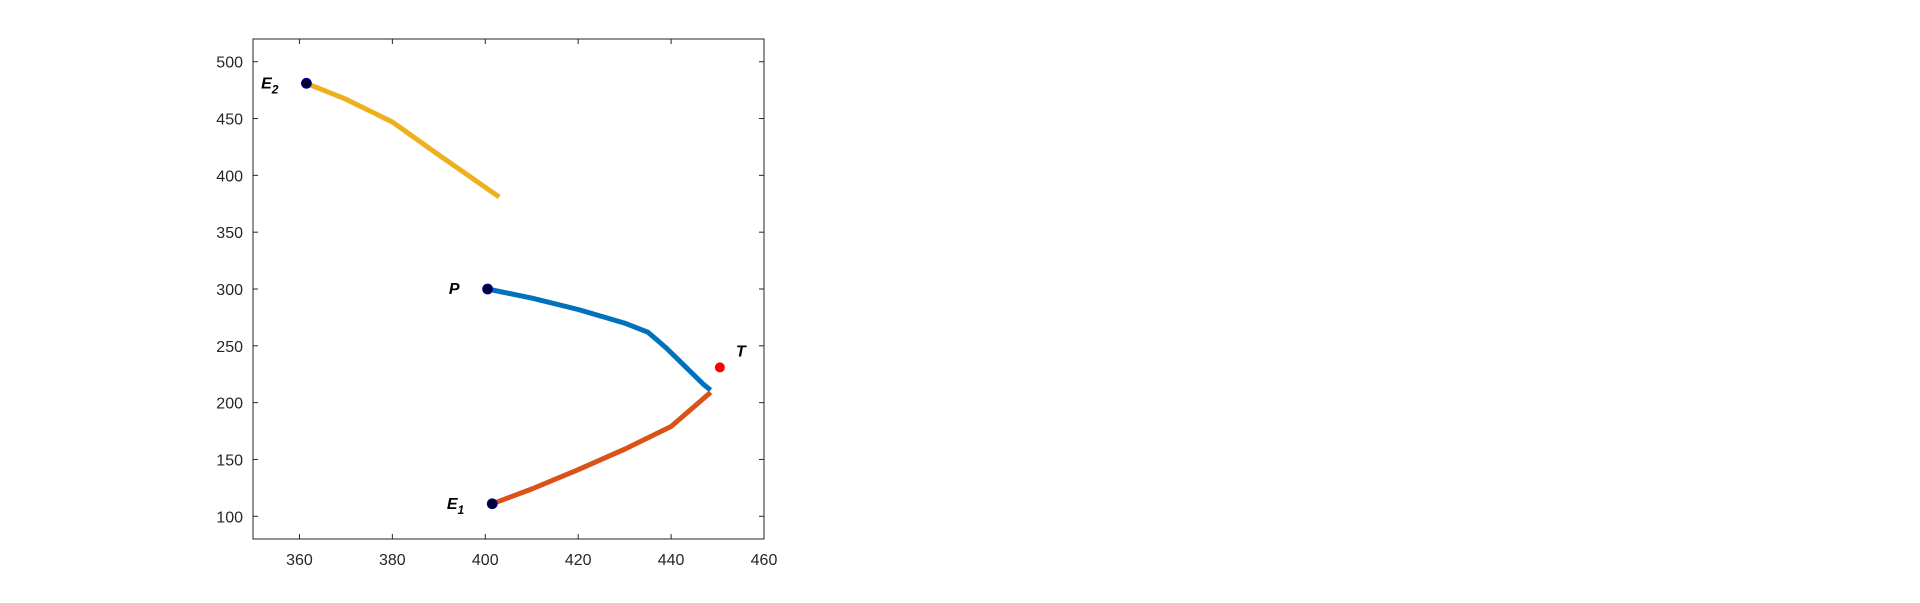  Describe the element at coordinates (392, 560) in the screenshot. I see `x-tick-label: 380` at that location.